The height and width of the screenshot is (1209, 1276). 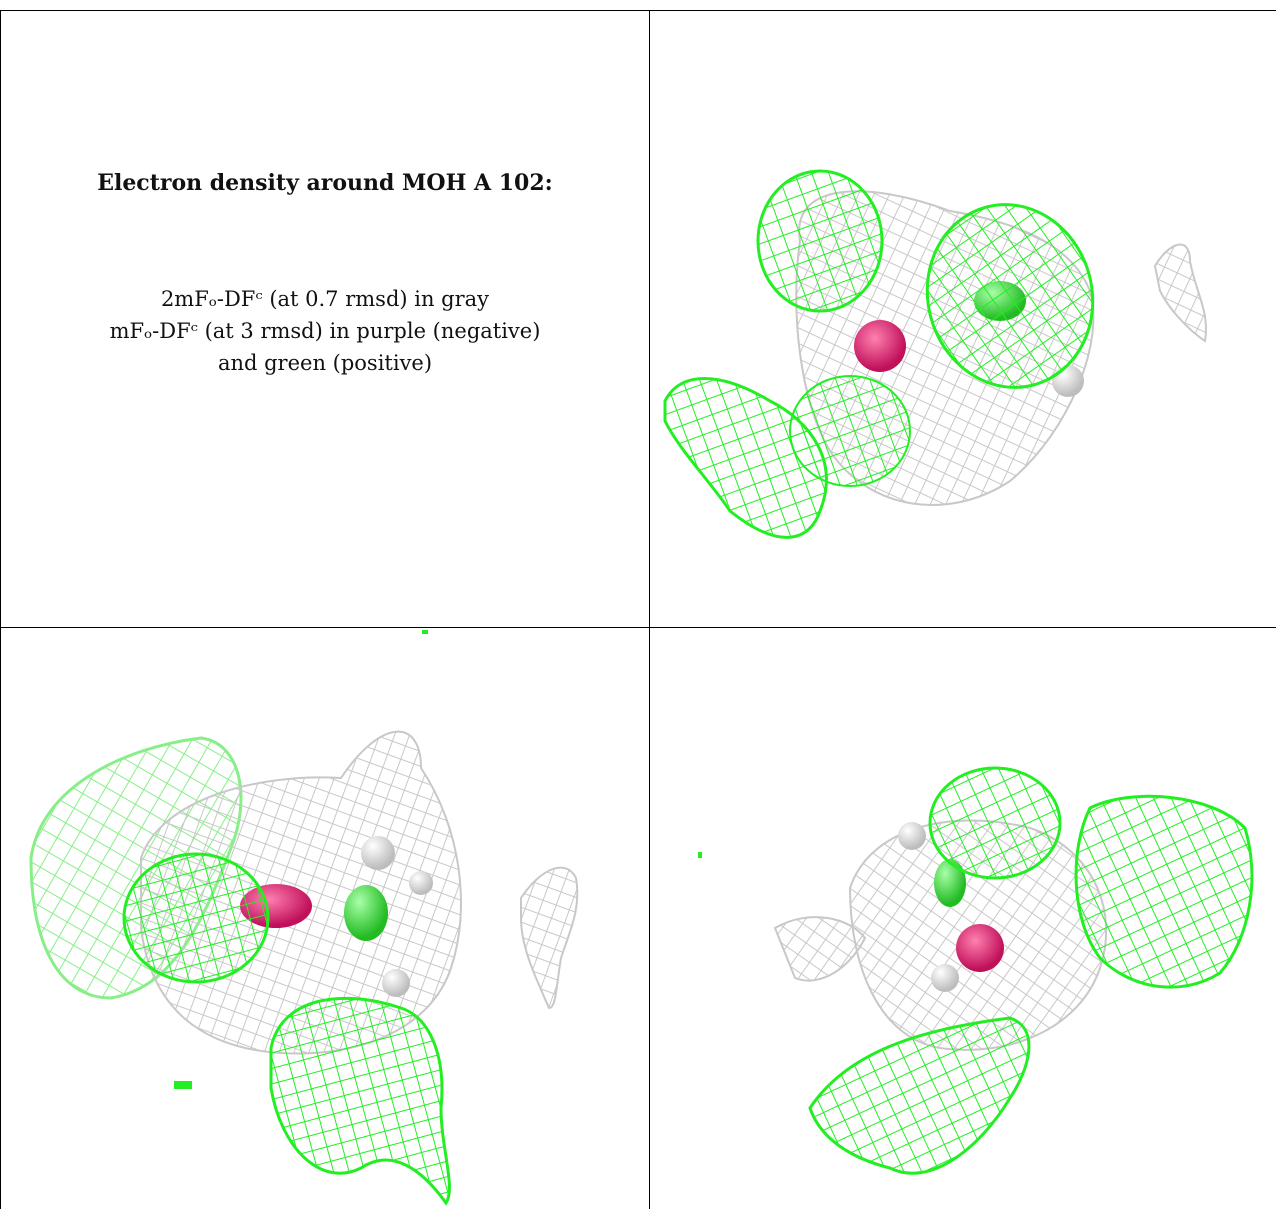 I want to click on density-render-bottom-right, so click(x=976, y=970).